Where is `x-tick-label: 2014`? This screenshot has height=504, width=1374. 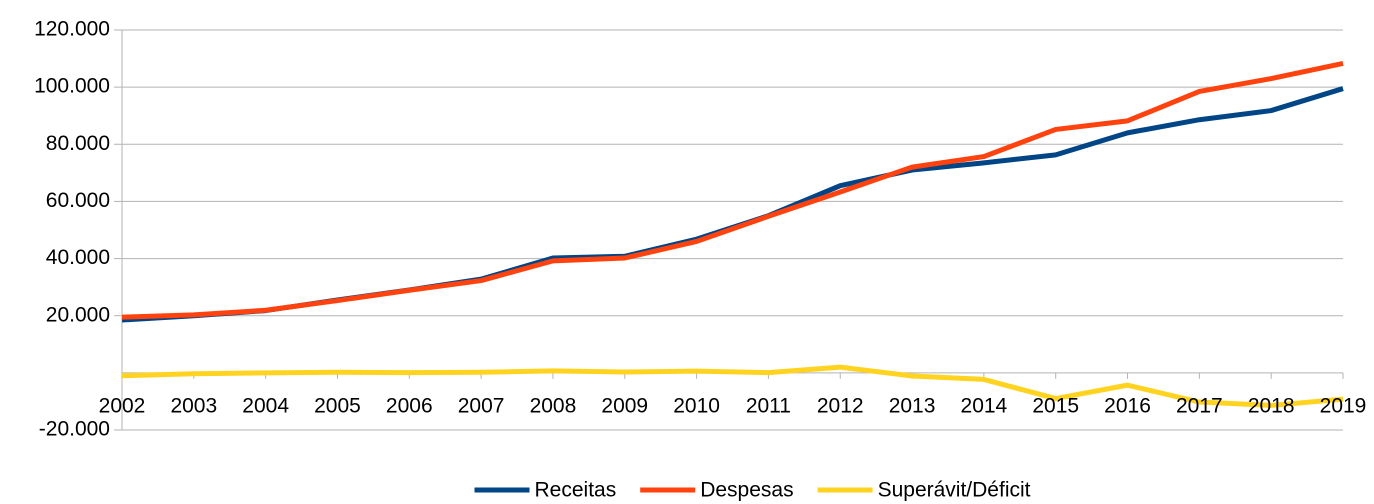
x-tick-label: 2014 is located at coordinates (984, 406).